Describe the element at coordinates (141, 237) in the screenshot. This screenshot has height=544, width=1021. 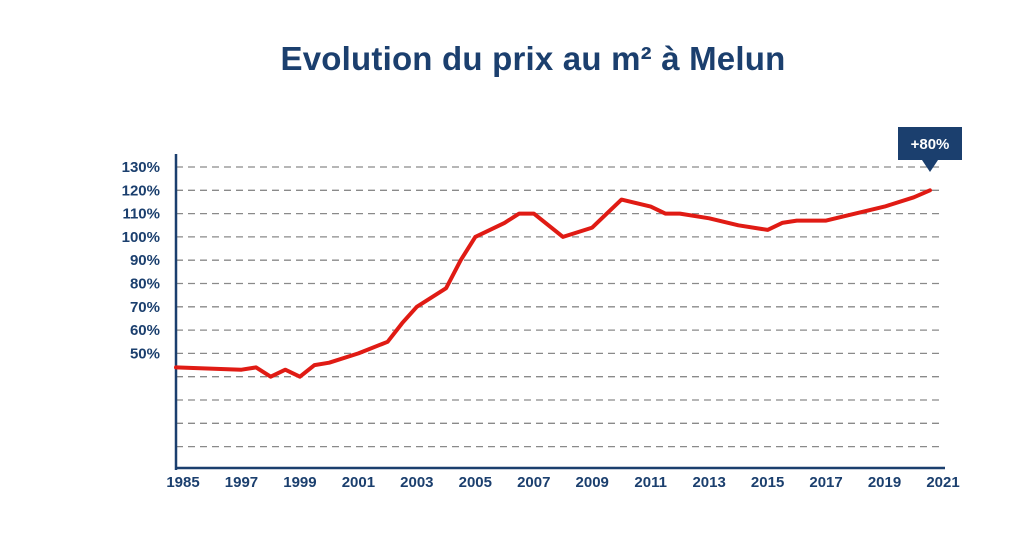
I see `y-tick-label: 100%` at that location.